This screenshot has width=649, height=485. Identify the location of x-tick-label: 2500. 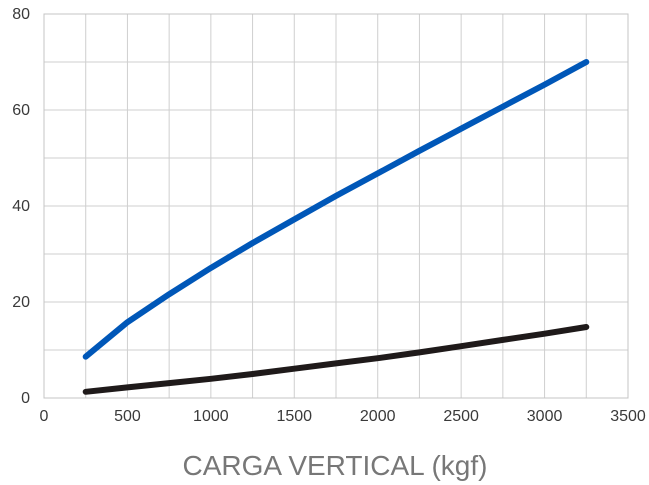
(461, 416).